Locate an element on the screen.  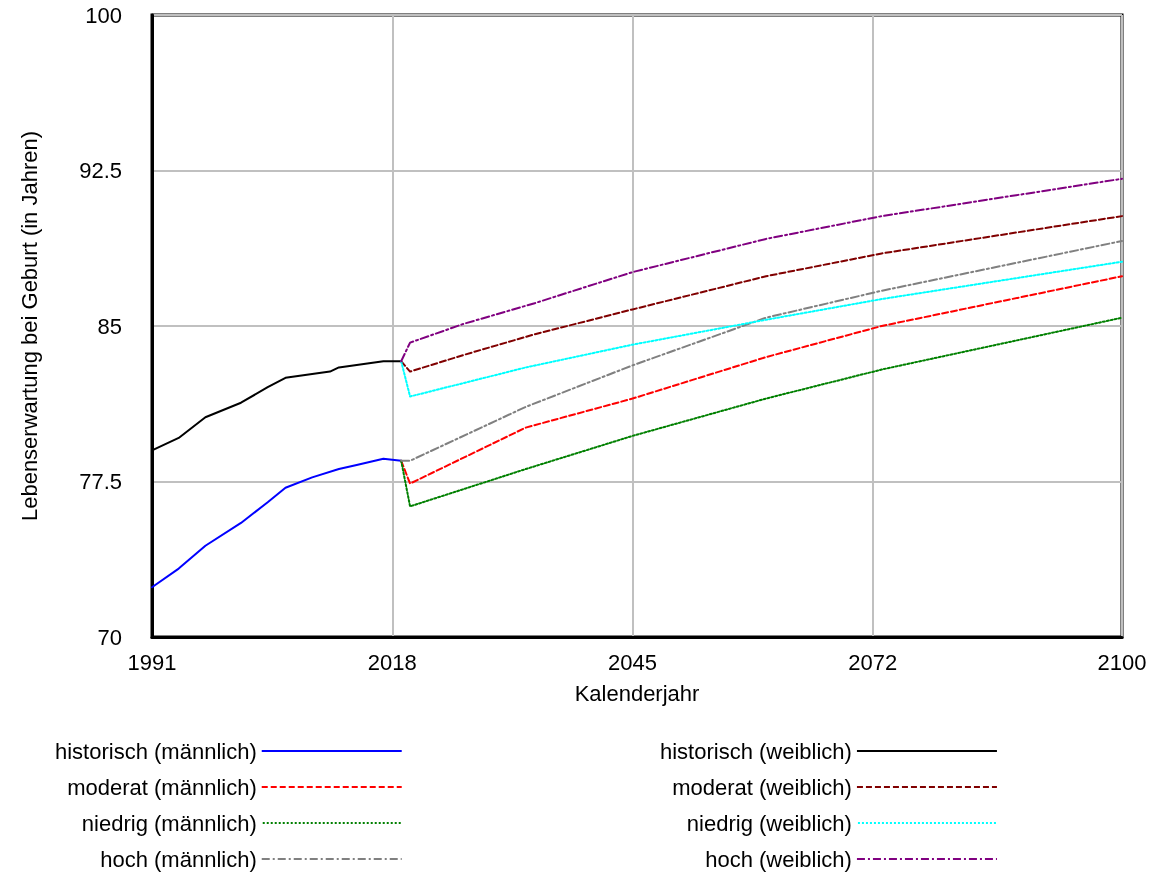
legend-label: niedrig (weiblich) is located at coordinates (769, 823).